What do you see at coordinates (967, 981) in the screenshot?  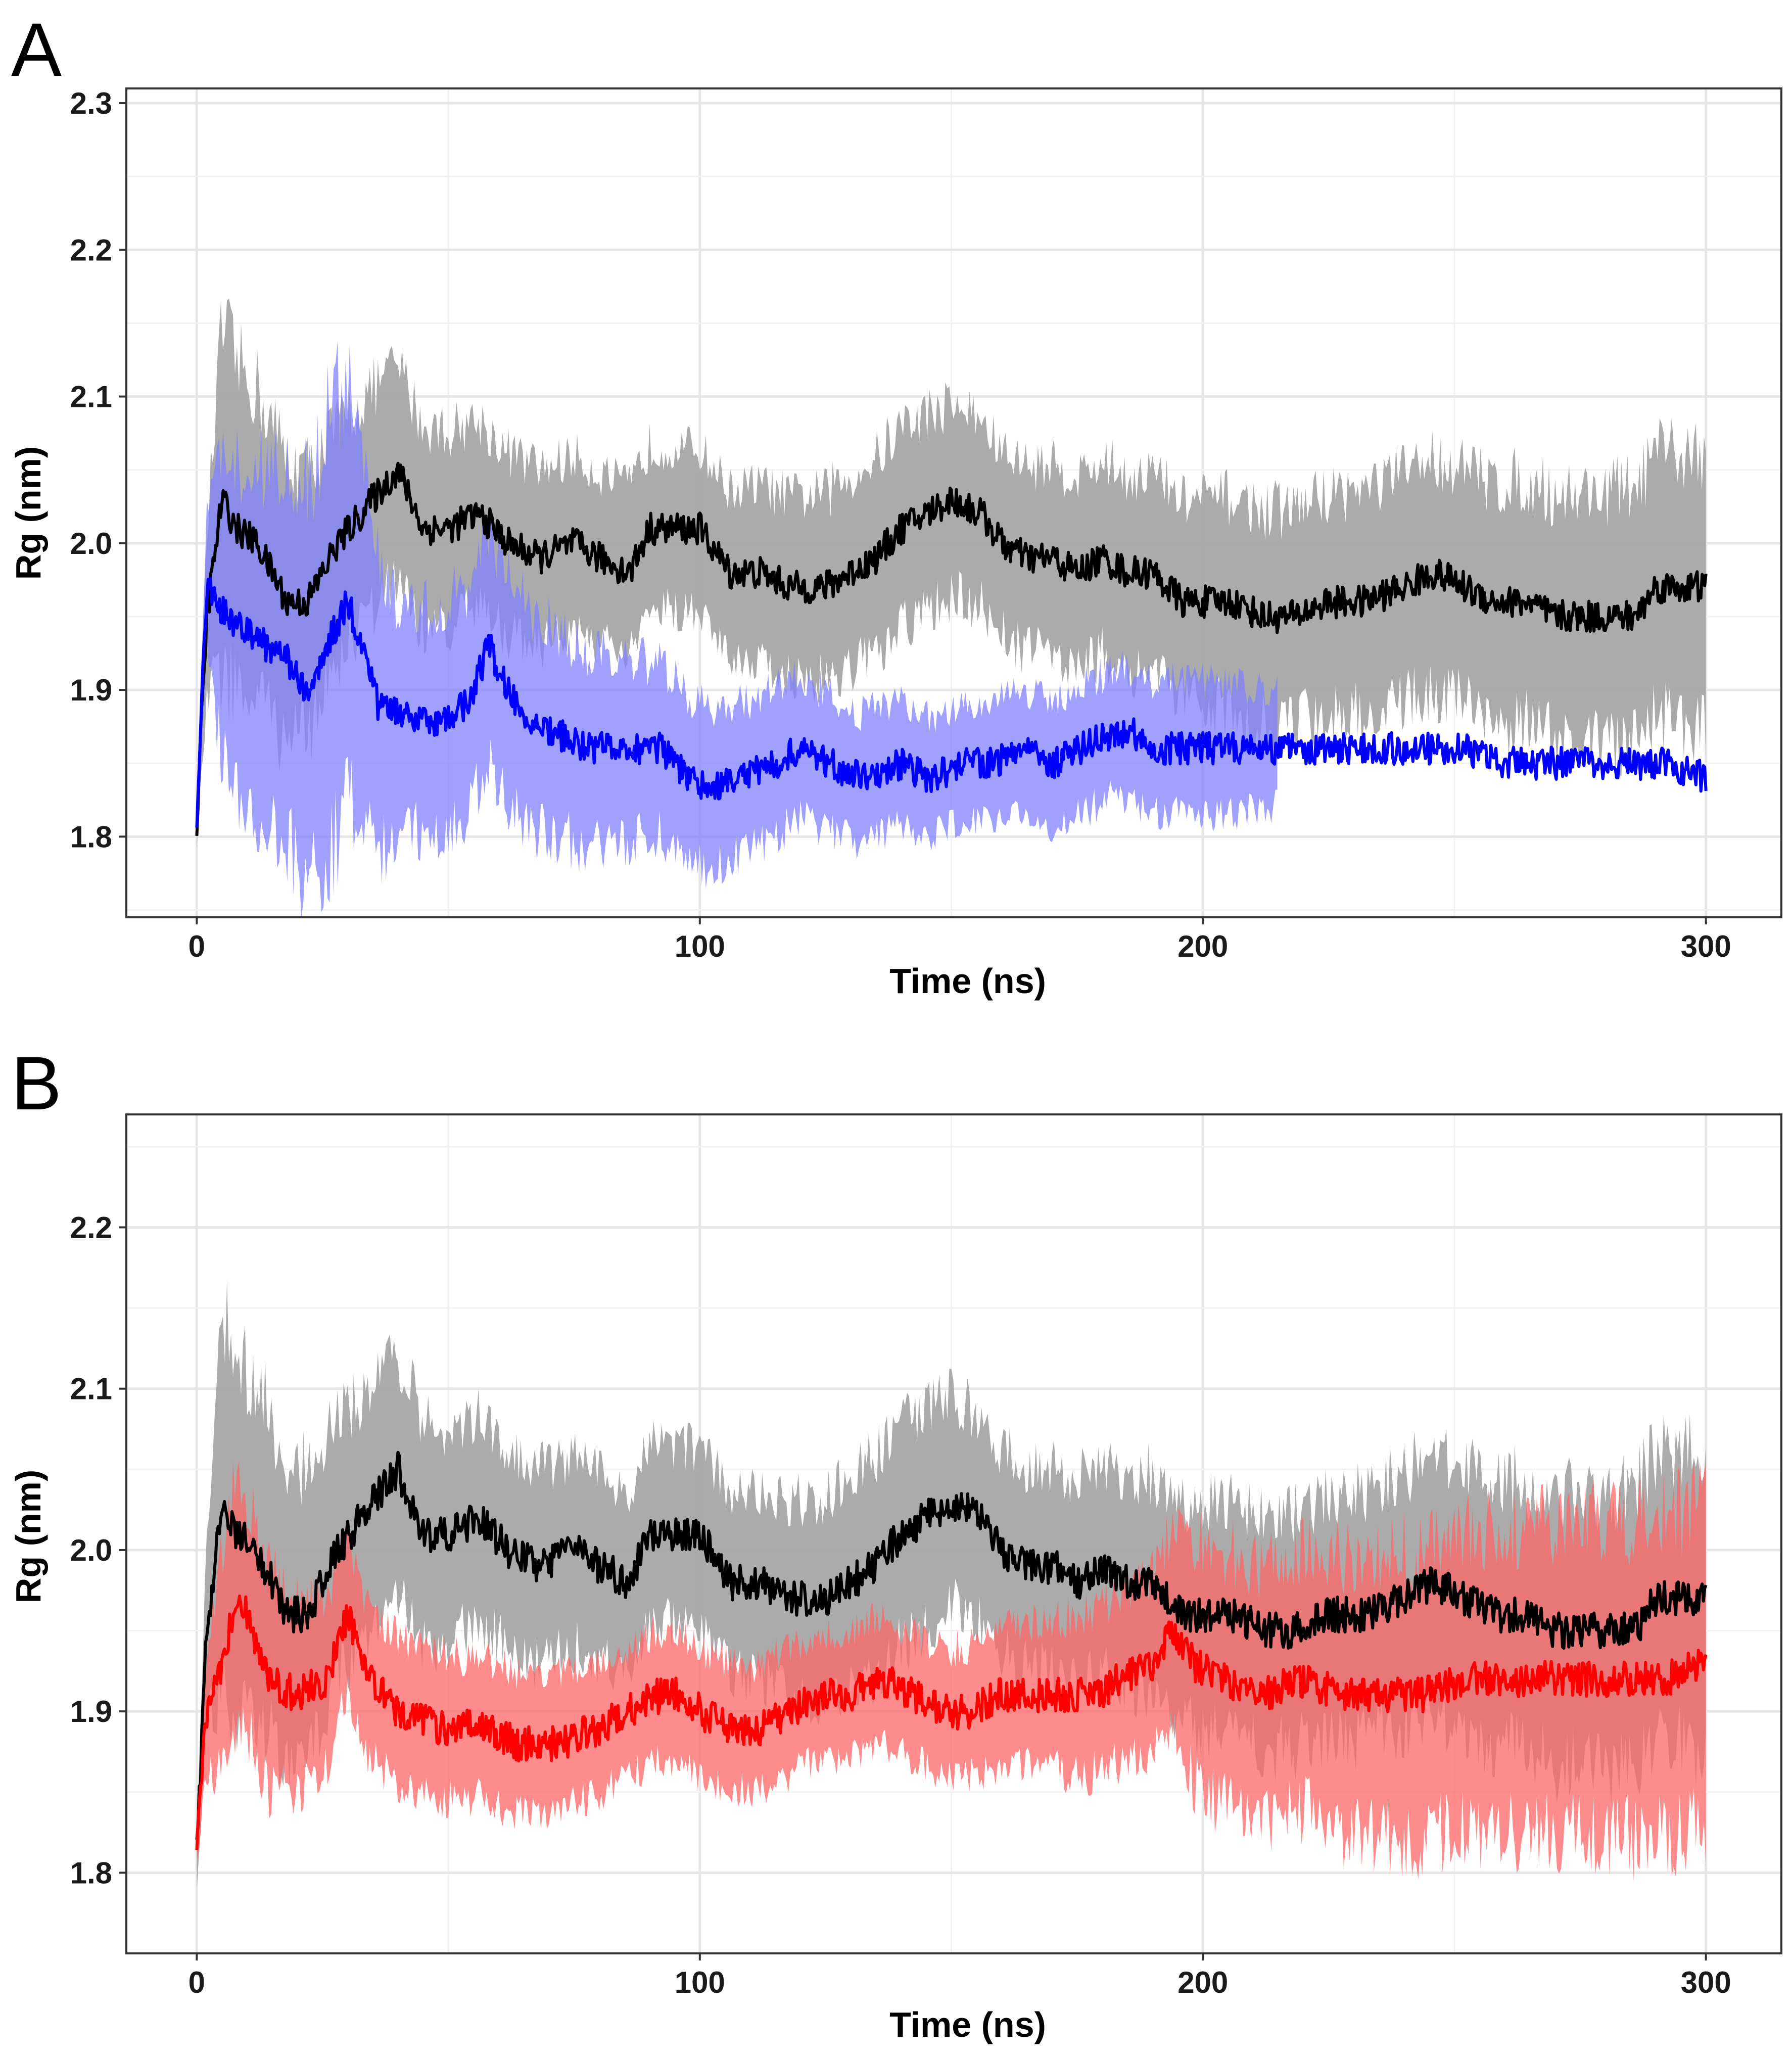 I see `panel-a-x-axis-title: Time (ns)` at bounding box center [967, 981].